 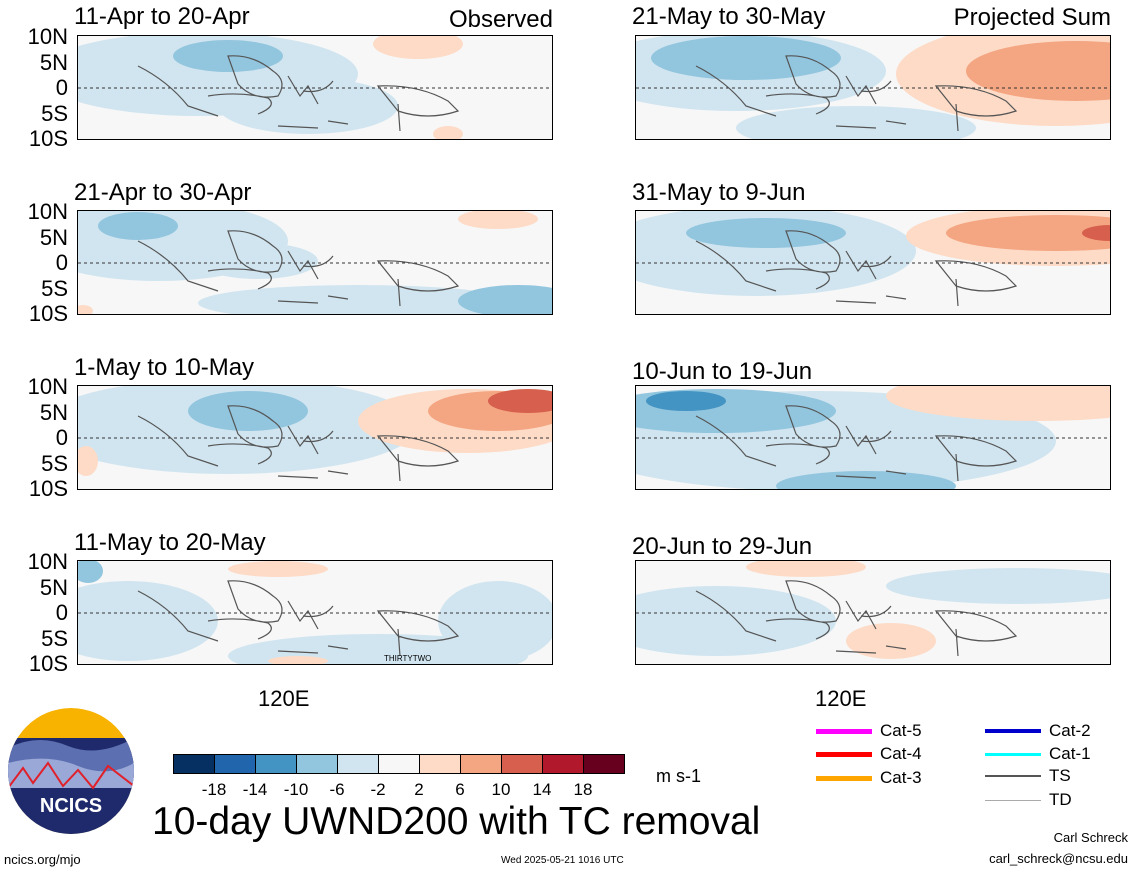 What do you see at coordinates (419, 789) in the screenshot?
I see `colorbar-tick-label: 2` at bounding box center [419, 789].